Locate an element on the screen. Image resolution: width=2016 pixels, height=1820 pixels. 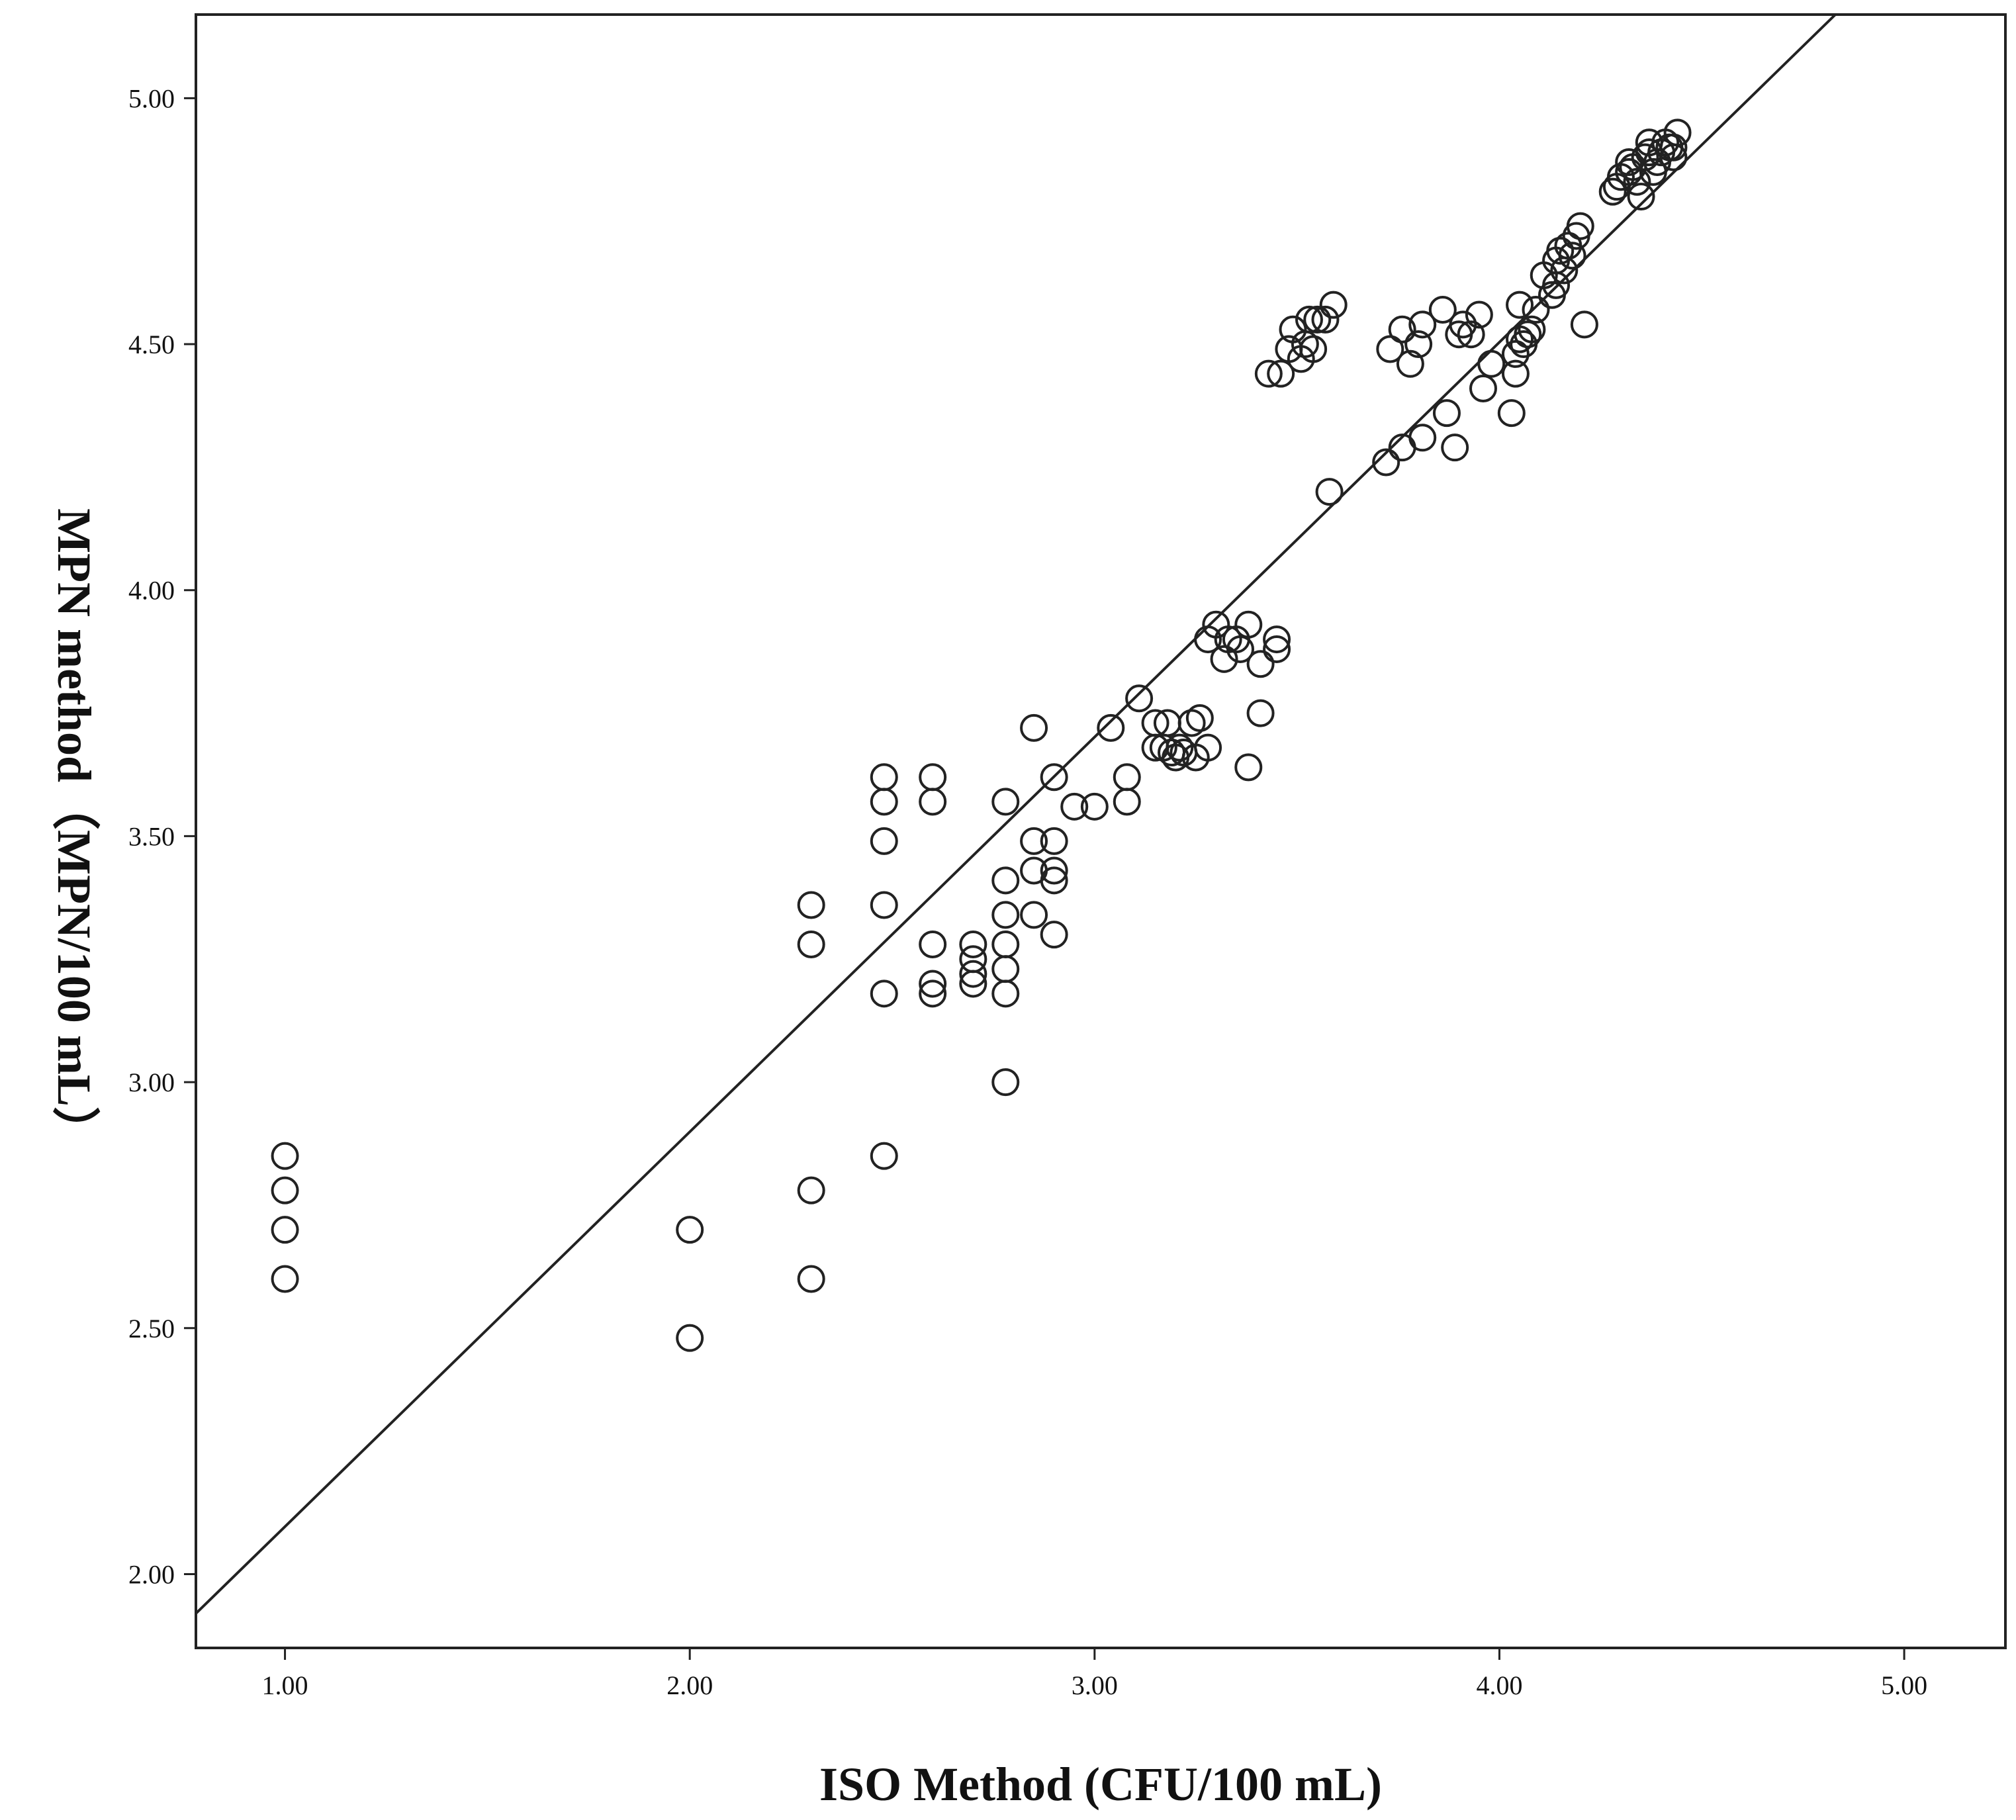
y-tick-label: 2.50 is located at coordinates (151, 1328).